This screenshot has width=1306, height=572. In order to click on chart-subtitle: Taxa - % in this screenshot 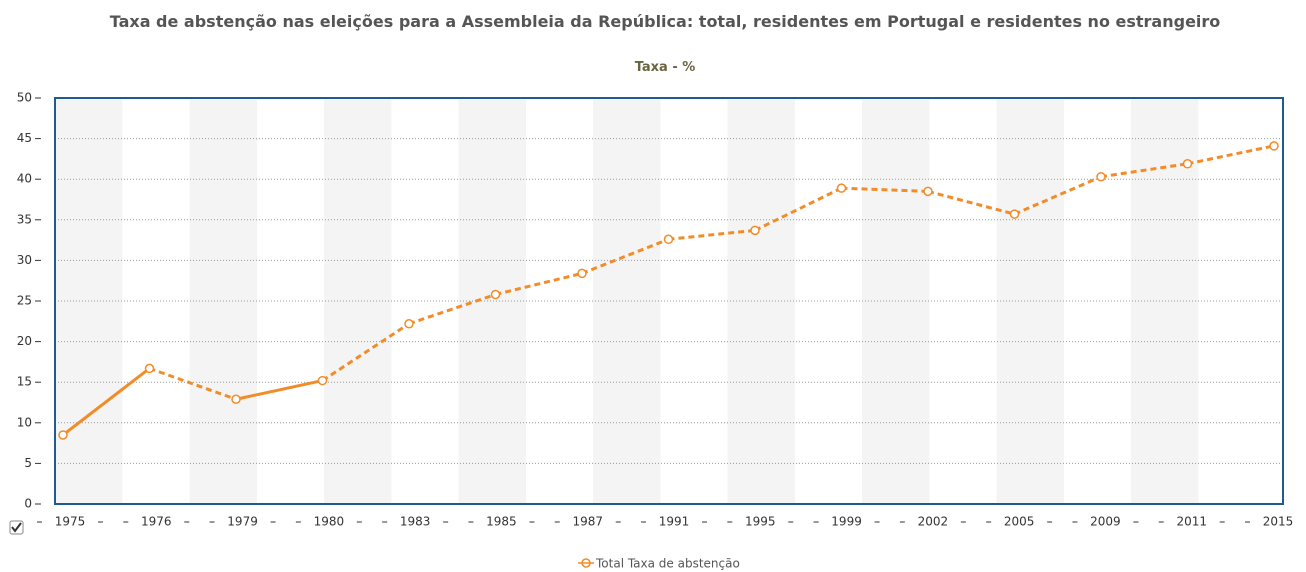, I will do `click(665, 67)`.